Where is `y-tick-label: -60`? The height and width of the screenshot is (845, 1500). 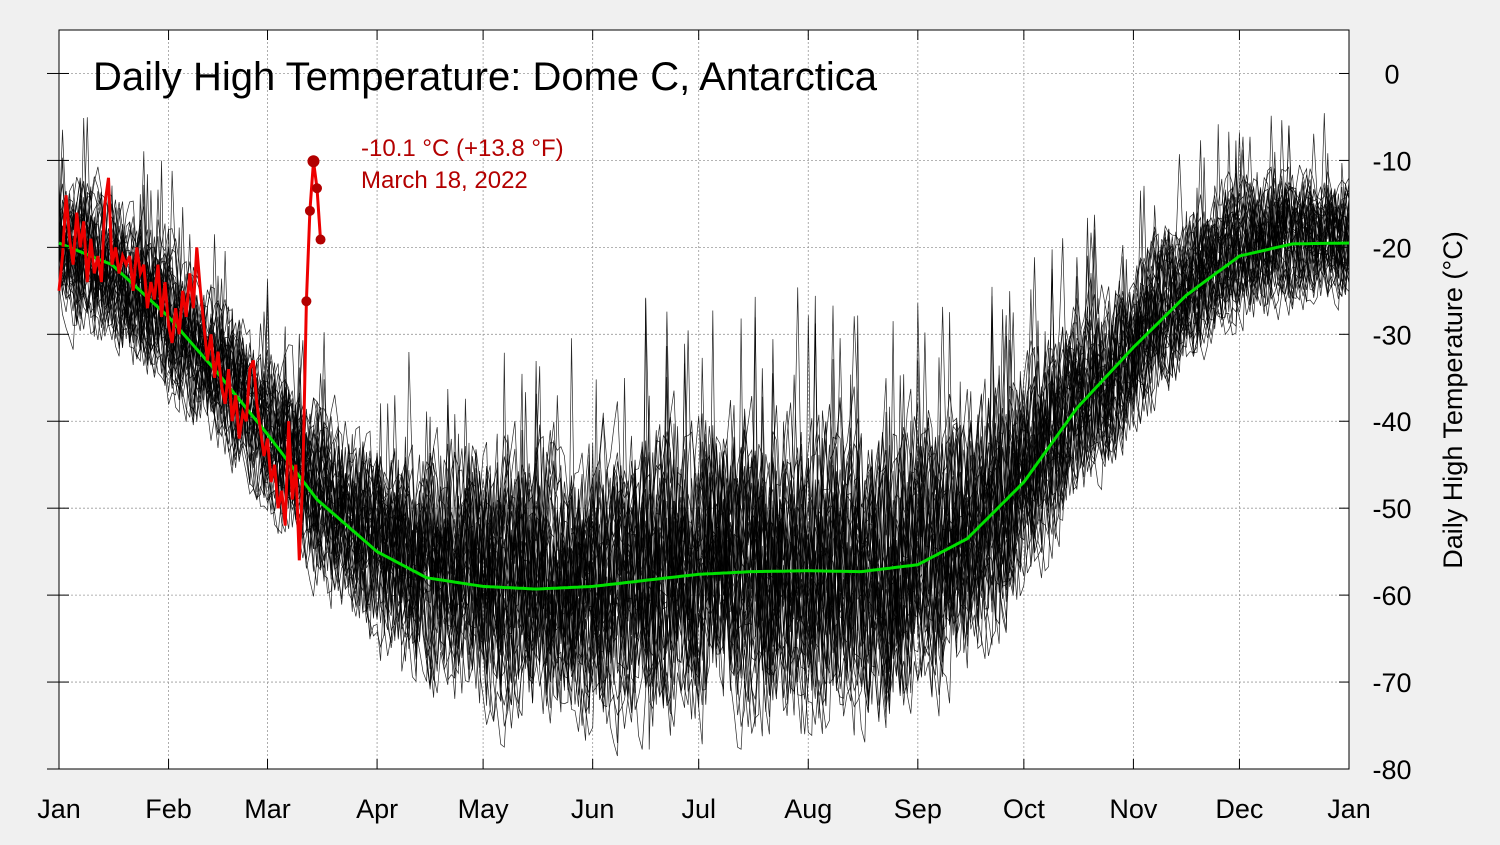
y-tick-label: -60 is located at coordinates (1391, 596).